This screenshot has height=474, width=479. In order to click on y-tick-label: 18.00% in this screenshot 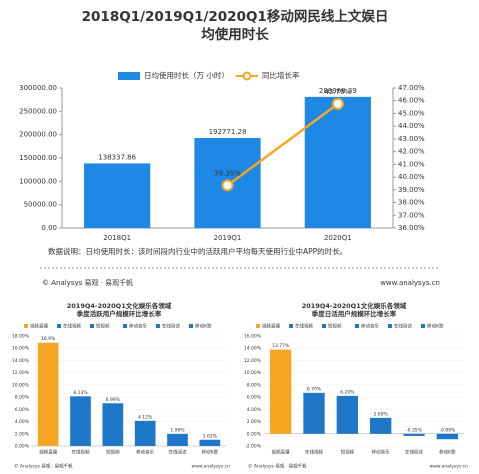, I will do `click(21, 337)`.